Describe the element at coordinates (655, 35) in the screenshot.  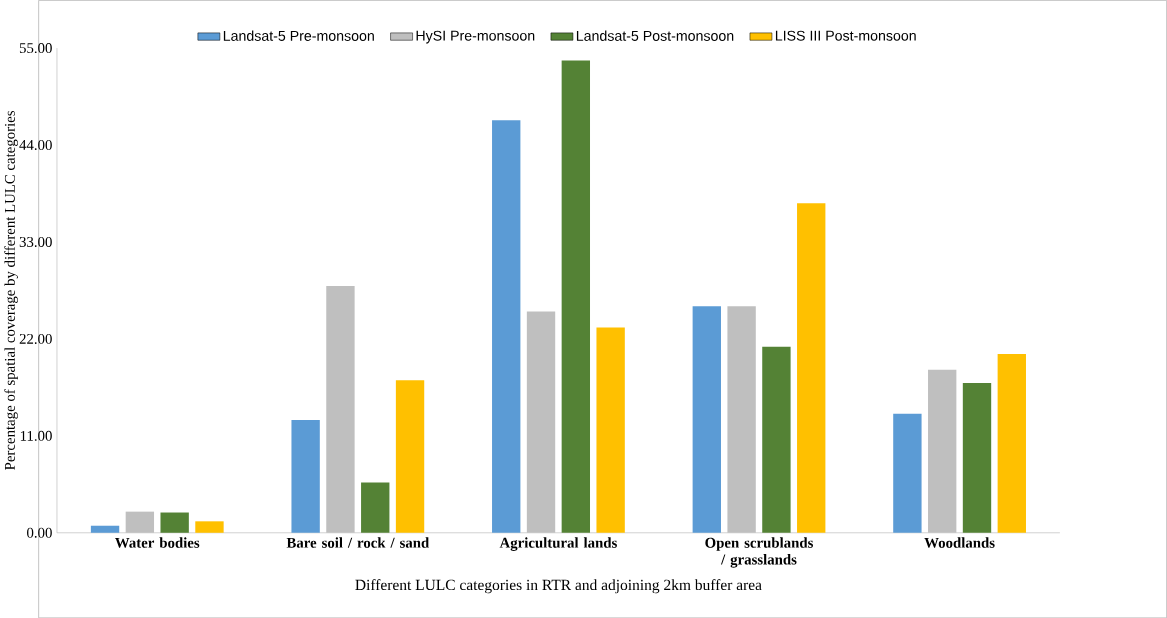
I see `legend-label: Landsat-5 Post-monsoon` at that location.